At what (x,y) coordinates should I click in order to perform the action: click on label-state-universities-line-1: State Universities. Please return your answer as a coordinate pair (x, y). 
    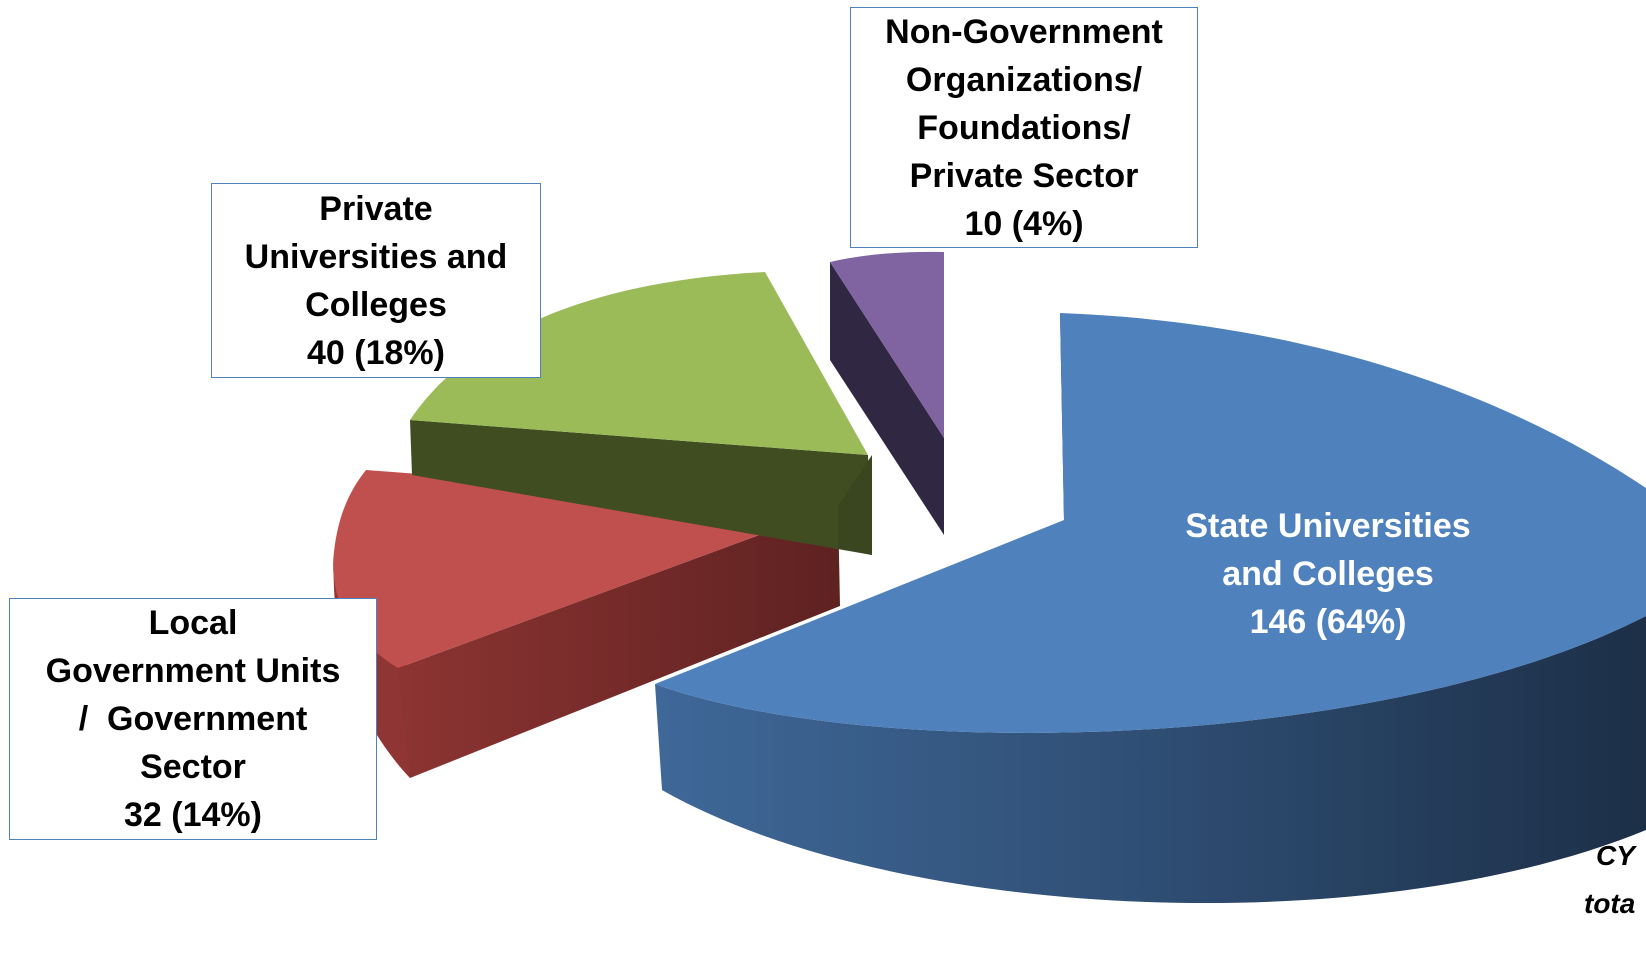
    Looking at the image, I should click on (1328, 526).